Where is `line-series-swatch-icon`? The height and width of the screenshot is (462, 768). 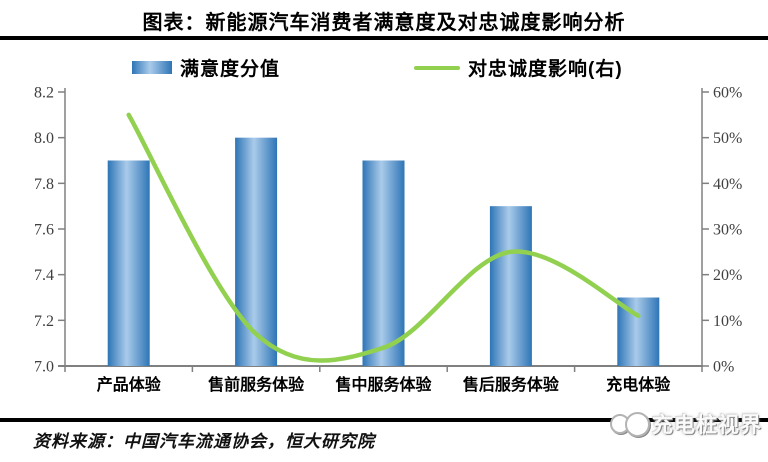
line-series-swatch-icon is located at coordinates (437, 67).